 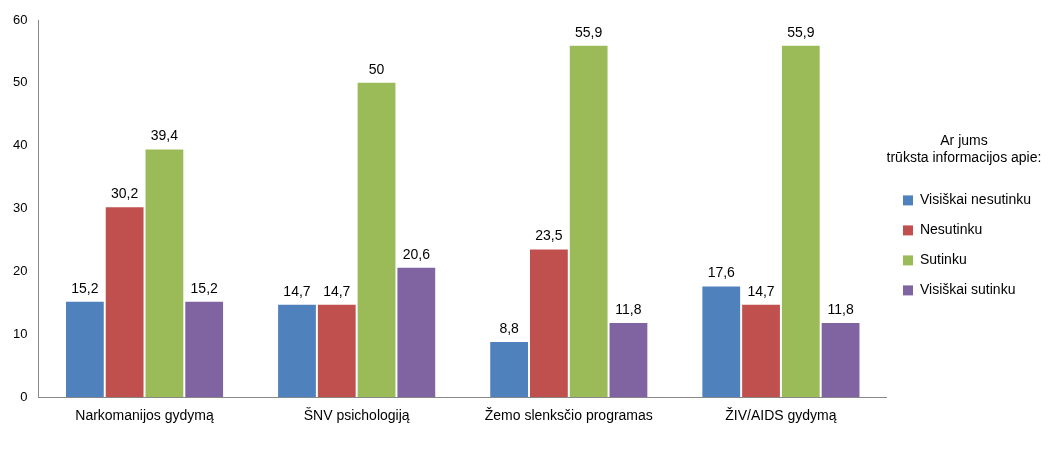 I want to click on y-tick-label: 30, so click(x=20, y=208).